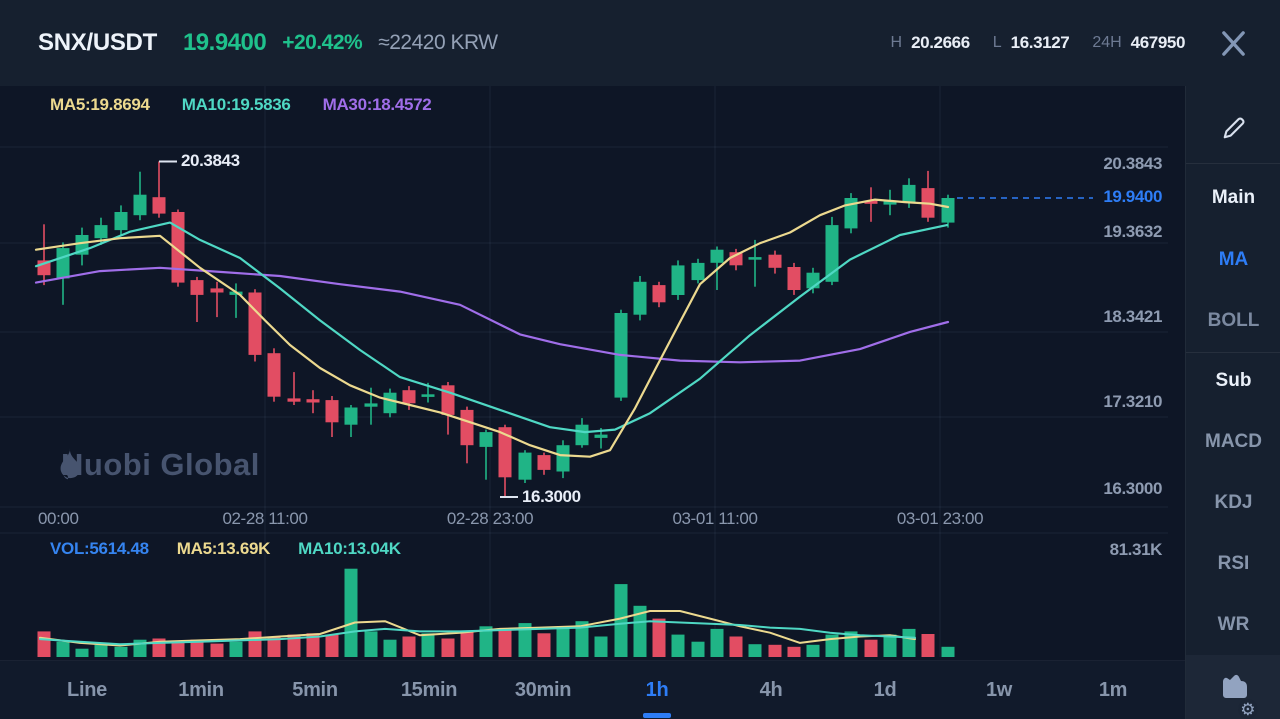 This screenshot has width=1280, height=719. I want to click on volume-ma5-label: MA5:13.69K, so click(223, 548).